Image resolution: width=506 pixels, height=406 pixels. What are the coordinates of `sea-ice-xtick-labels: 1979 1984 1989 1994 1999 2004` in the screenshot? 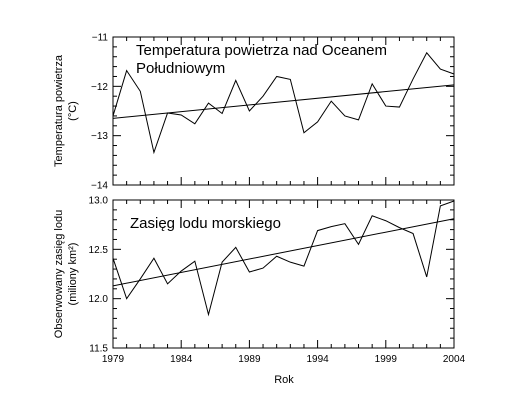 It's located at (284, 359).